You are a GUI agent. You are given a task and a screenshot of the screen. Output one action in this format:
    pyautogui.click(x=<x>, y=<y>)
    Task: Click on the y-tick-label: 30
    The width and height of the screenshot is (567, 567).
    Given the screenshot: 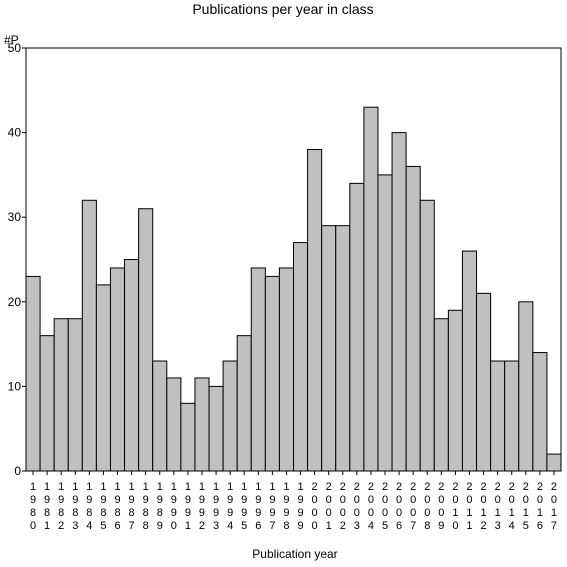 What is the action you would take?
    pyautogui.click(x=15, y=217)
    